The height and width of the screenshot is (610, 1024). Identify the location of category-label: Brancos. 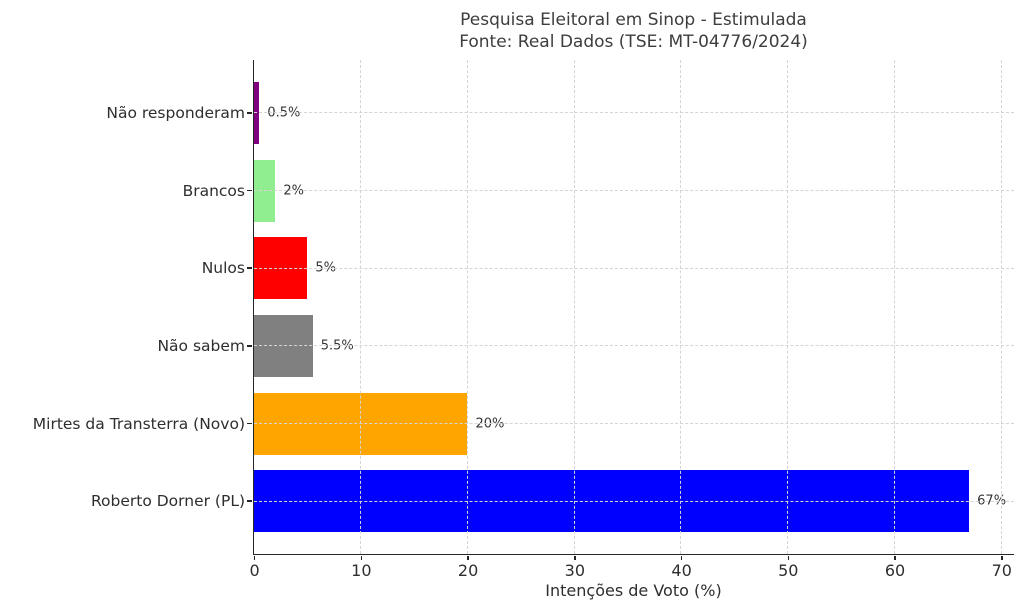
(213, 190).